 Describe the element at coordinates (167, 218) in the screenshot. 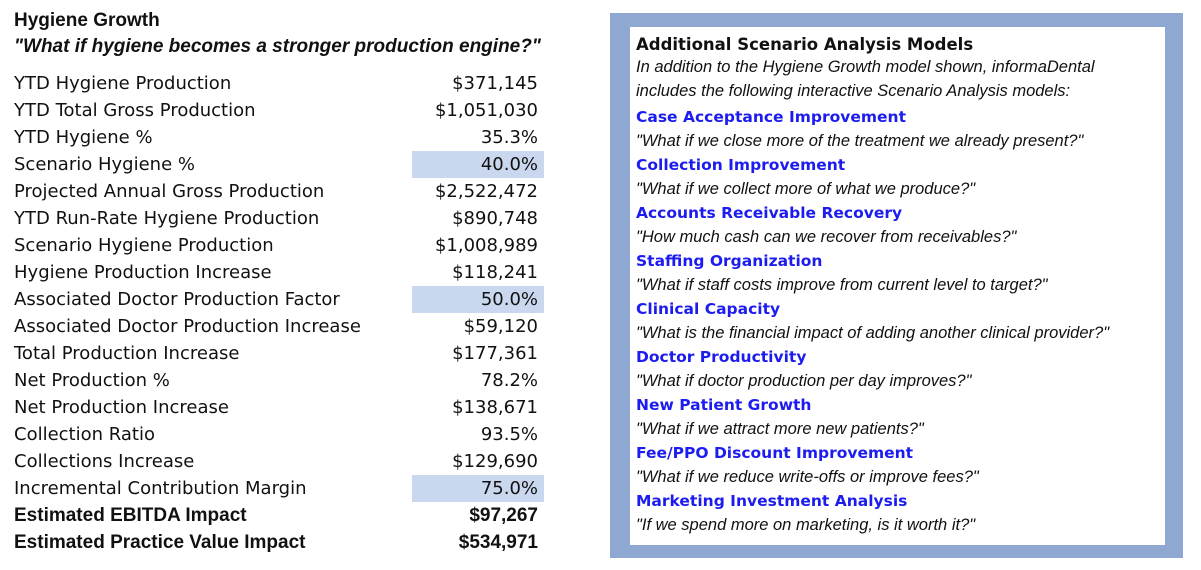

I see `row-label: YTD Run-Rate Hygiene Production` at that location.